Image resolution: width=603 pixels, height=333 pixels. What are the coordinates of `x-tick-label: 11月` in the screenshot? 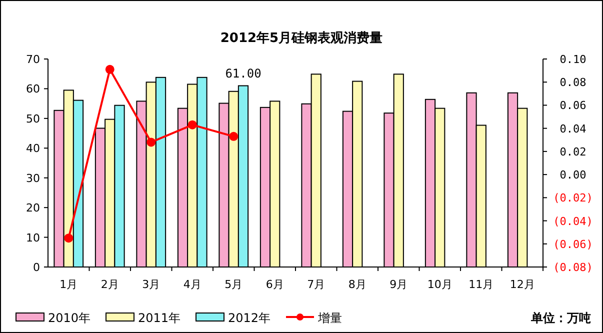 It's located at (481, 284).